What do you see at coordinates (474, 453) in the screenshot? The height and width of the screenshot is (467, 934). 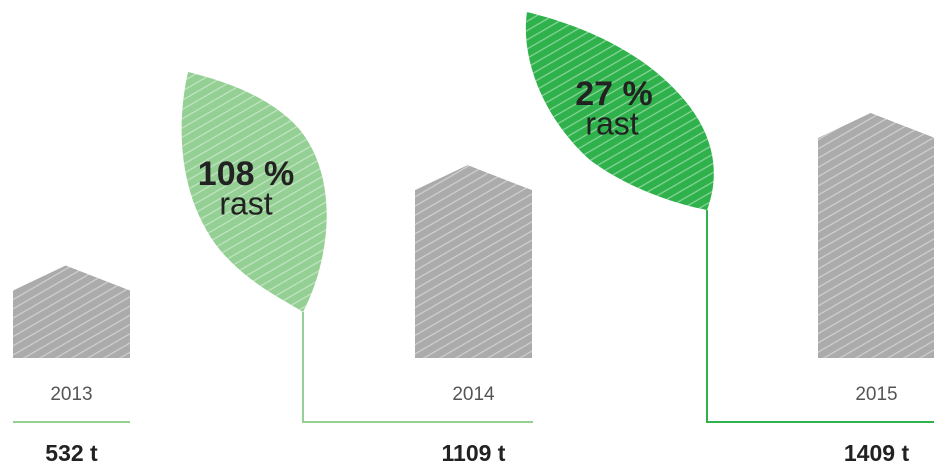 I see `value-label: 1109 t` at bounding box center [474, 453].